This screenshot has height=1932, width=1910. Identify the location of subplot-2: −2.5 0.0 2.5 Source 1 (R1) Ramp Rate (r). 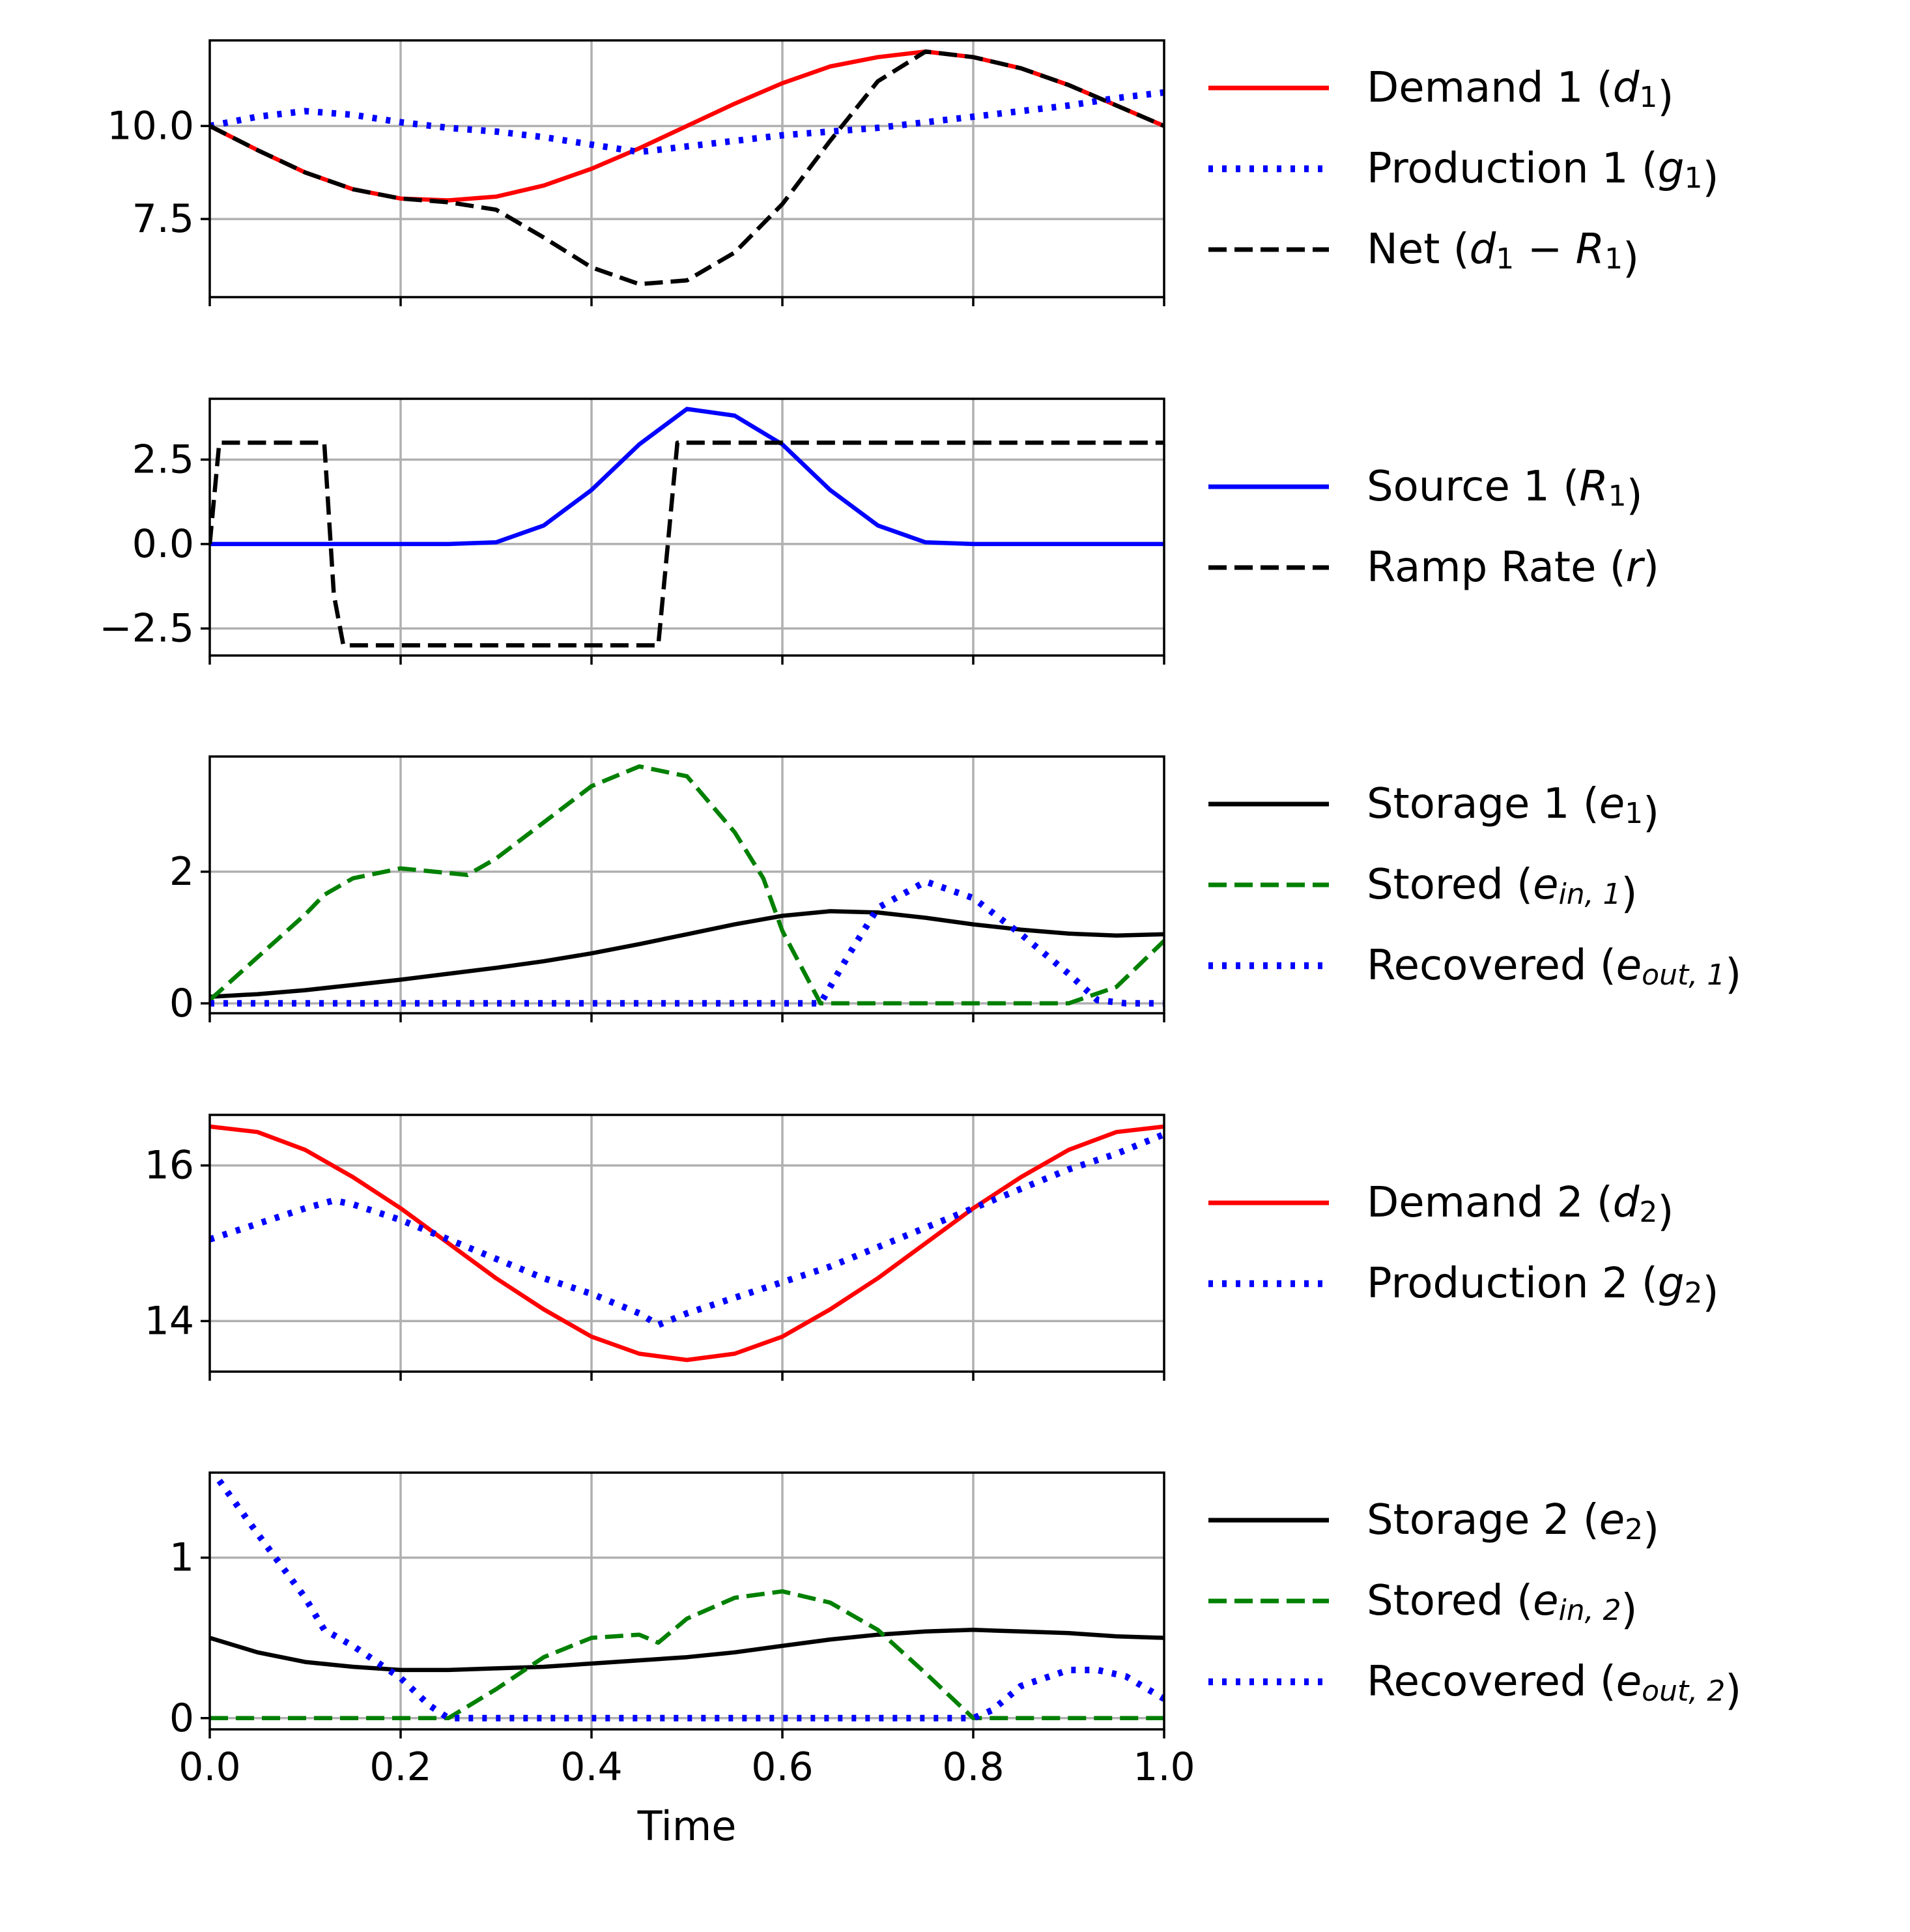
(879, 531).